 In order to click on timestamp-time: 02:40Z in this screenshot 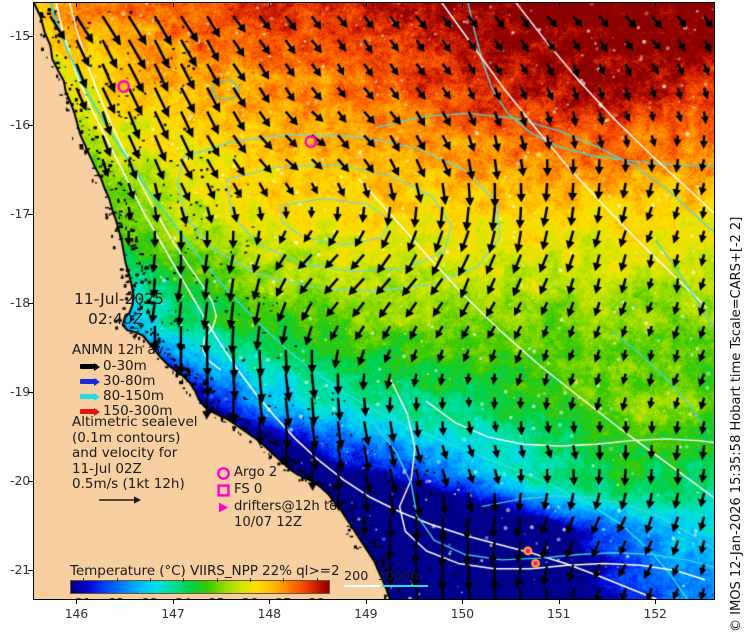, I will do `click(116, 319)`.